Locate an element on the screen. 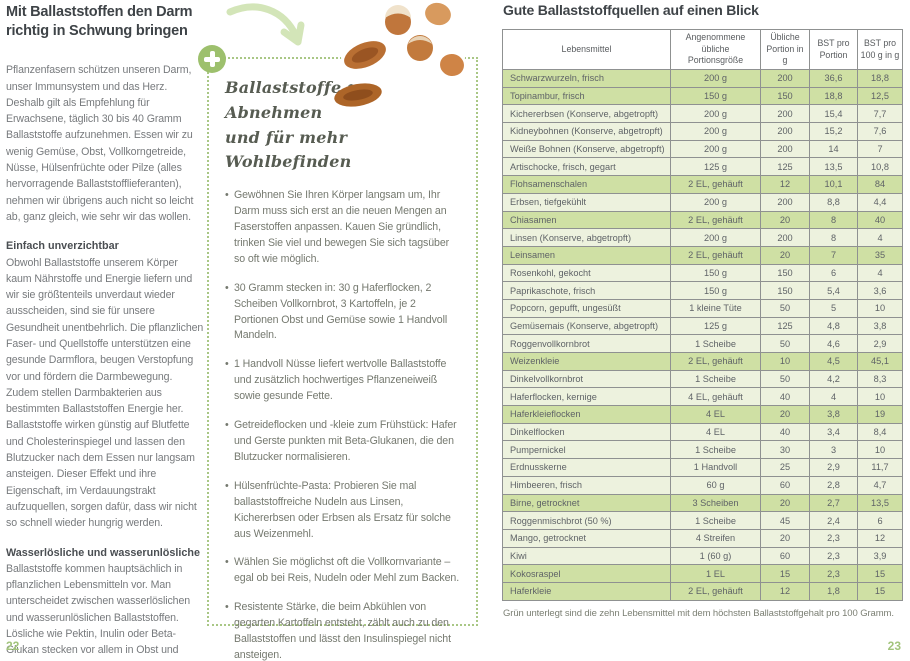 Image resolution: width=910 pixels, height=661 pixels. food-cell: Dinkelvollkornbrot is located at coordinates (586, 379).